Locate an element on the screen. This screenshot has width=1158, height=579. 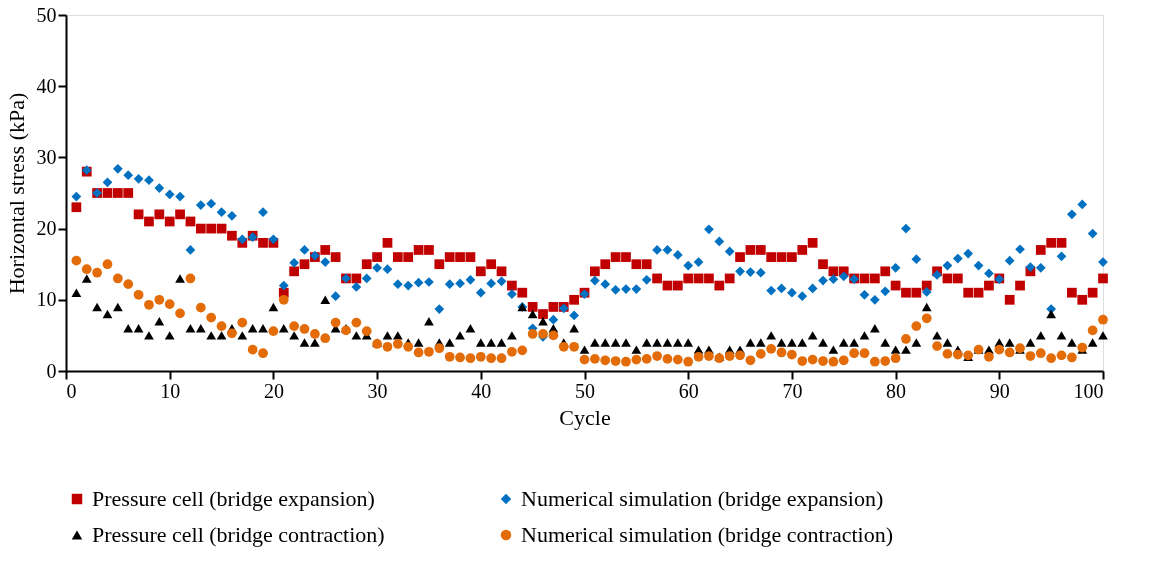
x-tick-label: 70 is located at coordinates (792, 390).